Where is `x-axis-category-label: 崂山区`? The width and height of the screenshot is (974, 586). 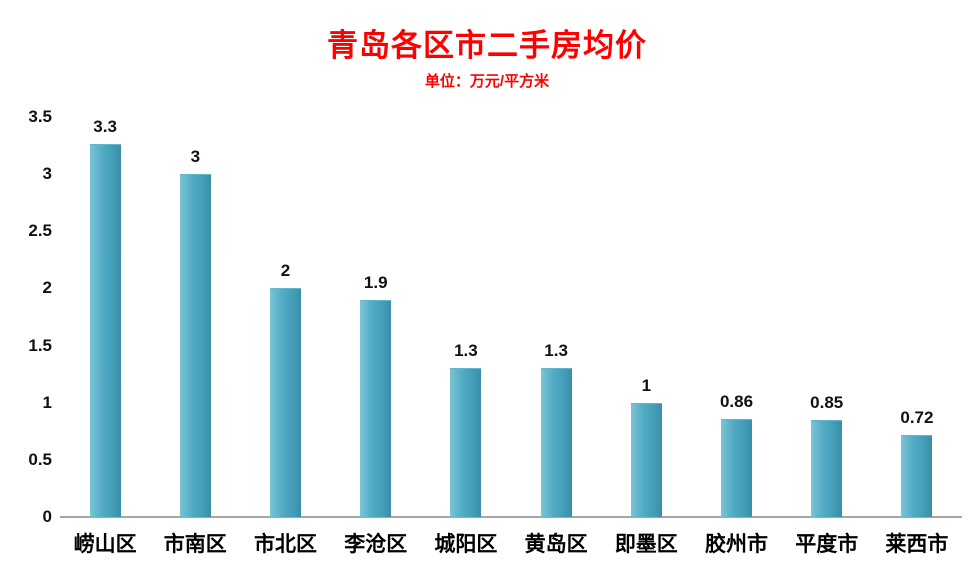 x-axis-category-label: 崂山区 is located at coordinates (105, 544).